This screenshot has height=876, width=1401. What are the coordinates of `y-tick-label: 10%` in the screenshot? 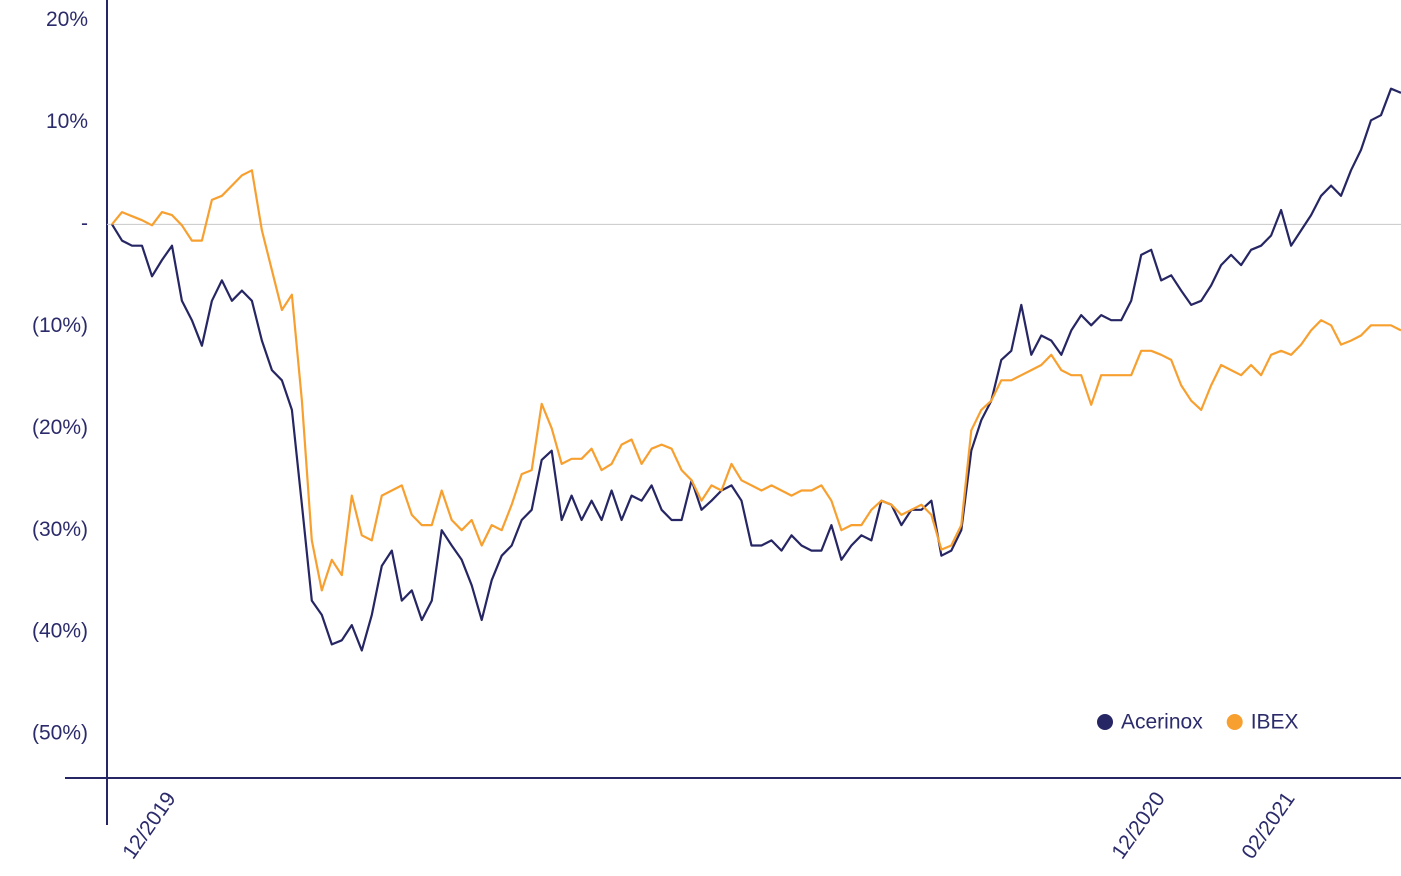 It's located at (67, 121).